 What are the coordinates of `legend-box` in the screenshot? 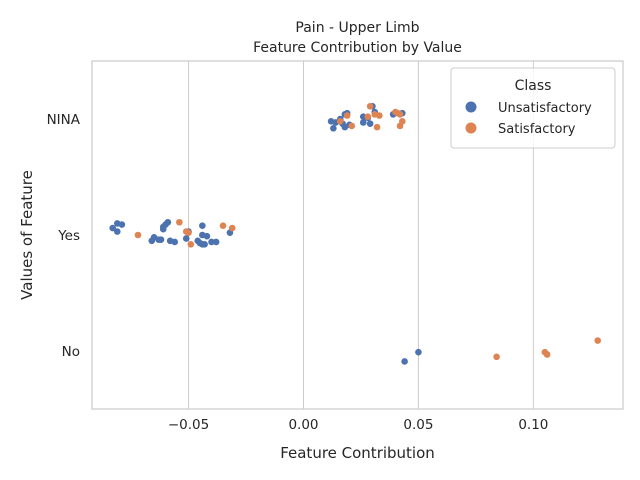 It's located at (533, 108).